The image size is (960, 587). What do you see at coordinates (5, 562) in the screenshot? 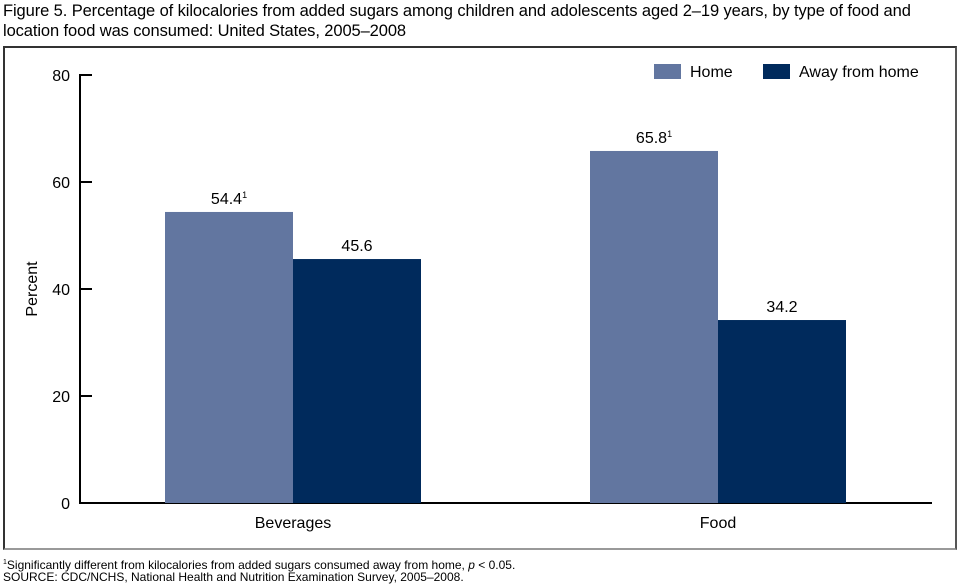
I see `footnote-marker: 1` at bounding box center [5, 562].